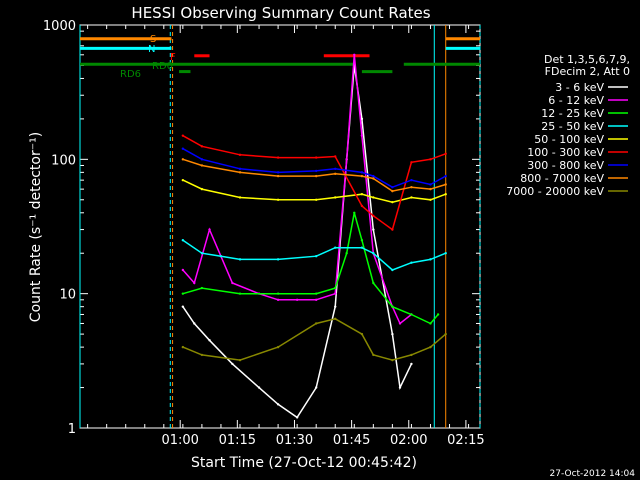 The image size is (640, 480). What do you see at coordinates (294, 440) in the screenshot?
I see `x-tick-label: 01:30` at bounding box center [294, 440].